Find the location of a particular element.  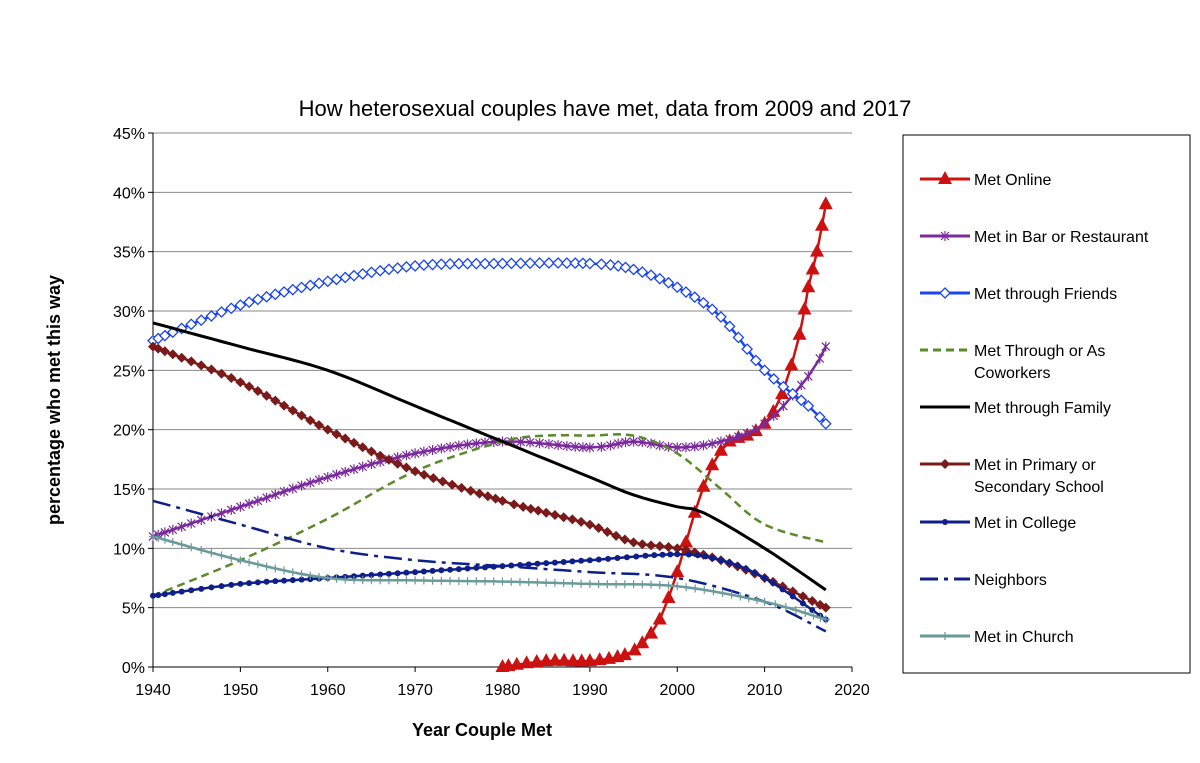

legend-label: Met through Friends is located at coordinates (1045, 294).